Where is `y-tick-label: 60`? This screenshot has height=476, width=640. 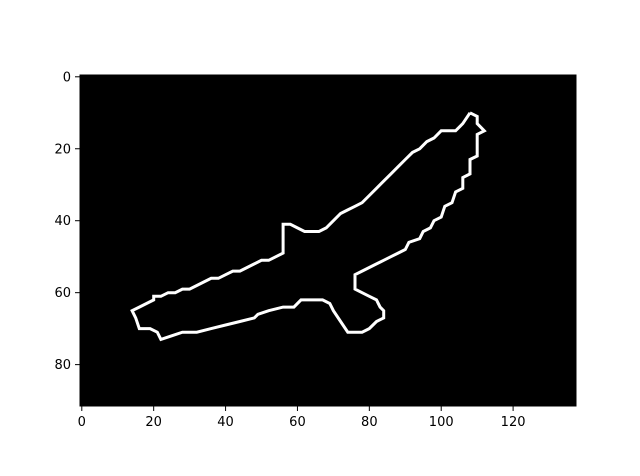
y-tick-label: 60 is located at coordinates (62, 293).